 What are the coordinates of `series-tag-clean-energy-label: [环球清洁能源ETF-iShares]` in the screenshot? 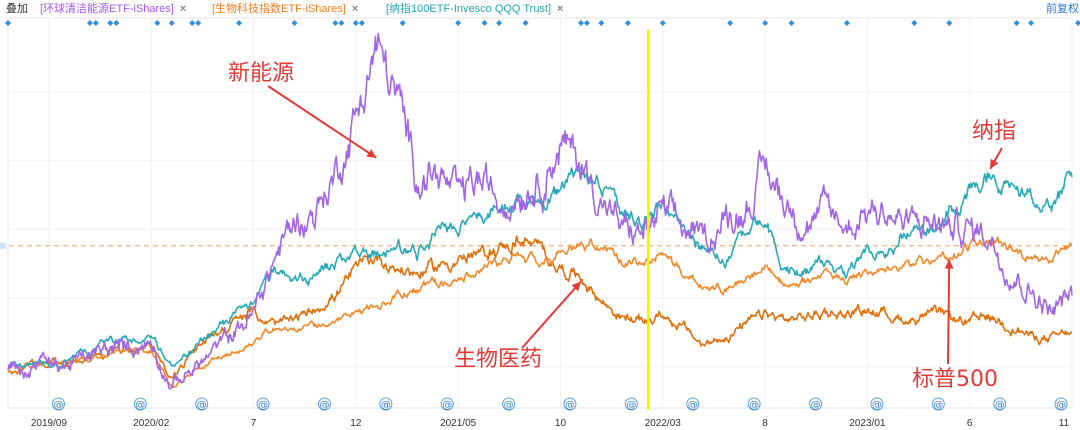 It's located at (107, 9).